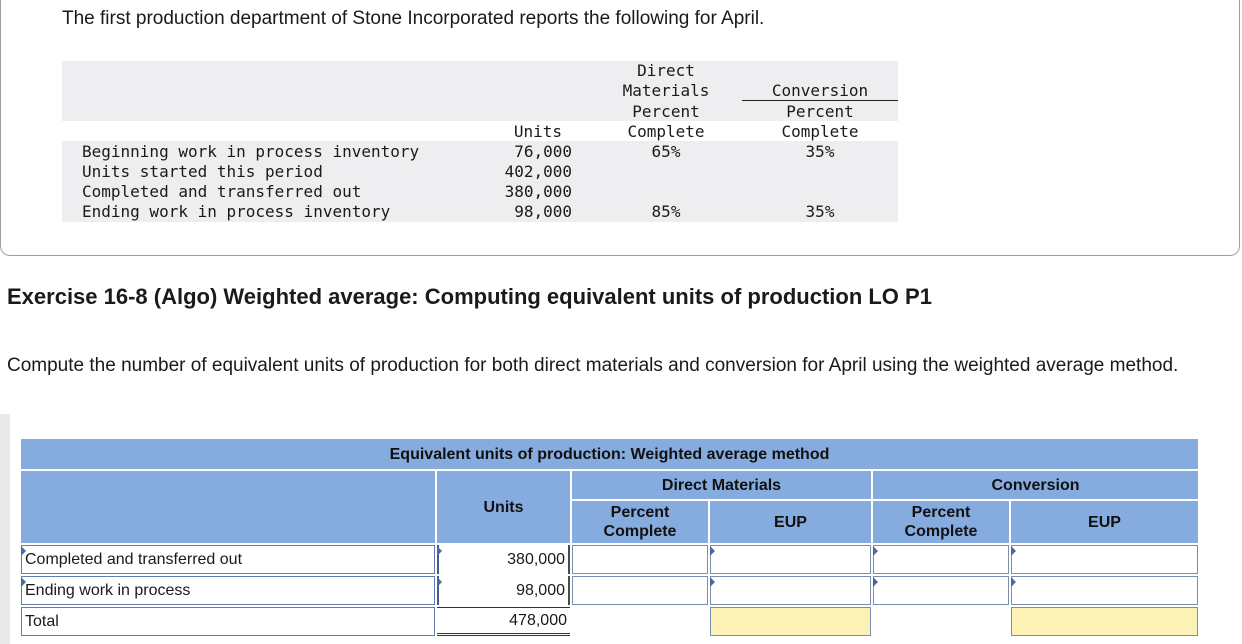  What do you see at coordinates (721, 485) in the screenshot?
I see `direct-materials-header: Direct Materials` at bounding box center [721, 485].